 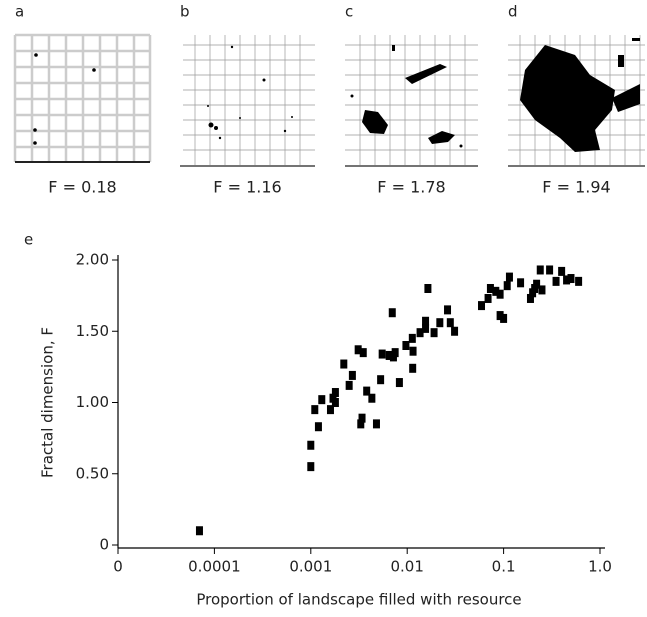 I want to click on x-tick-label: 1.0, so click(x=600, y=567).